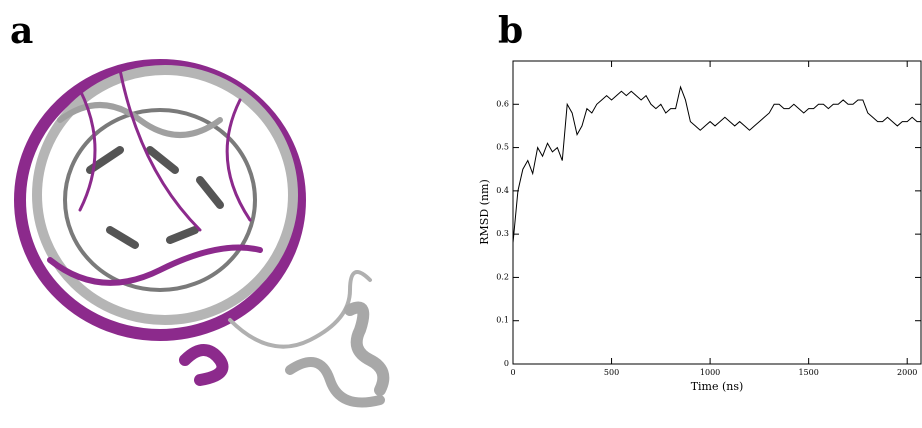  I want to click on y-tick-label: 0.5, so click(502, 147).